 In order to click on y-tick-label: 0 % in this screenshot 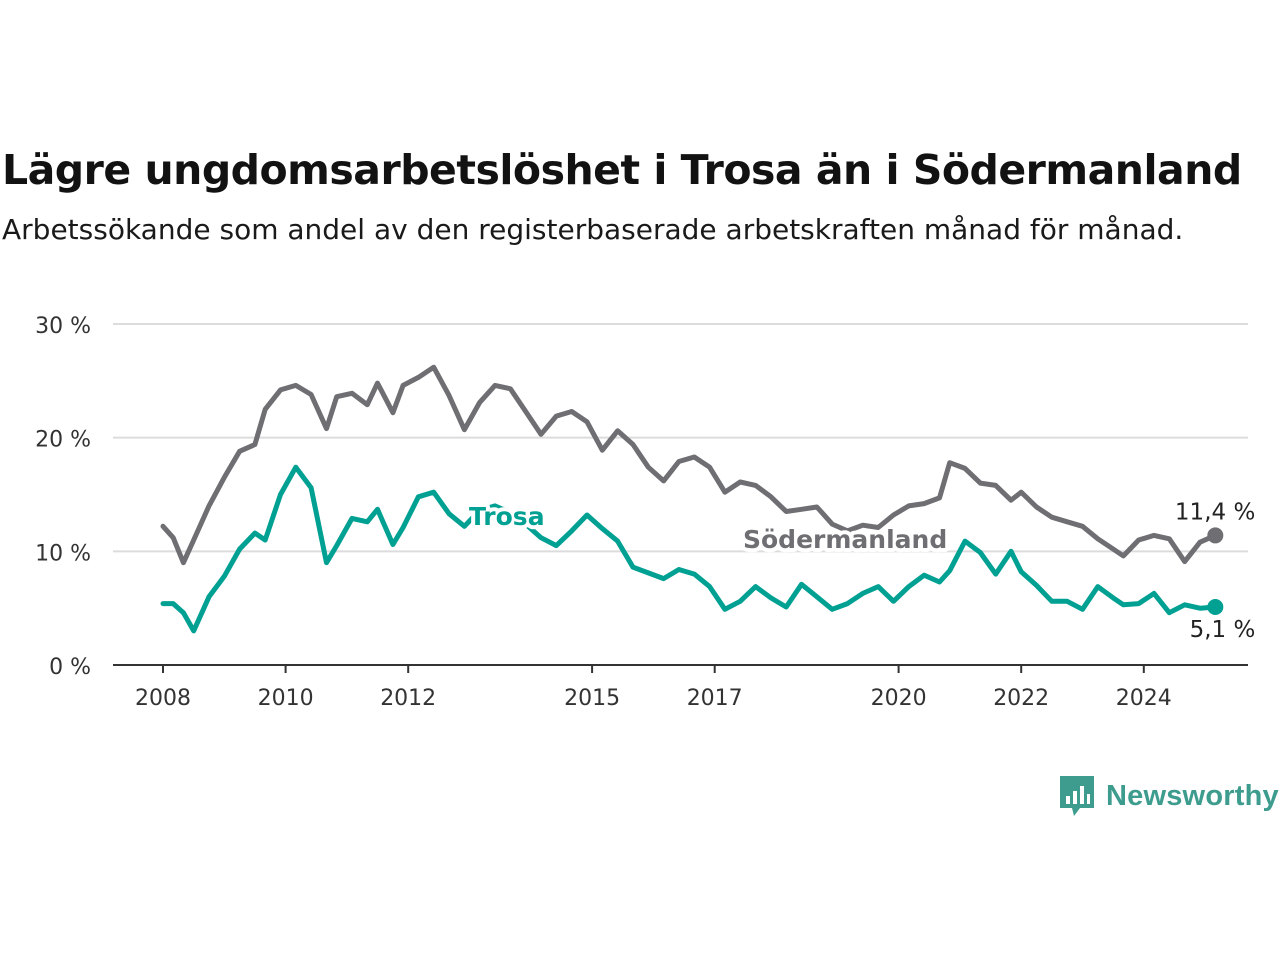, I will do `click(70, 667)`.